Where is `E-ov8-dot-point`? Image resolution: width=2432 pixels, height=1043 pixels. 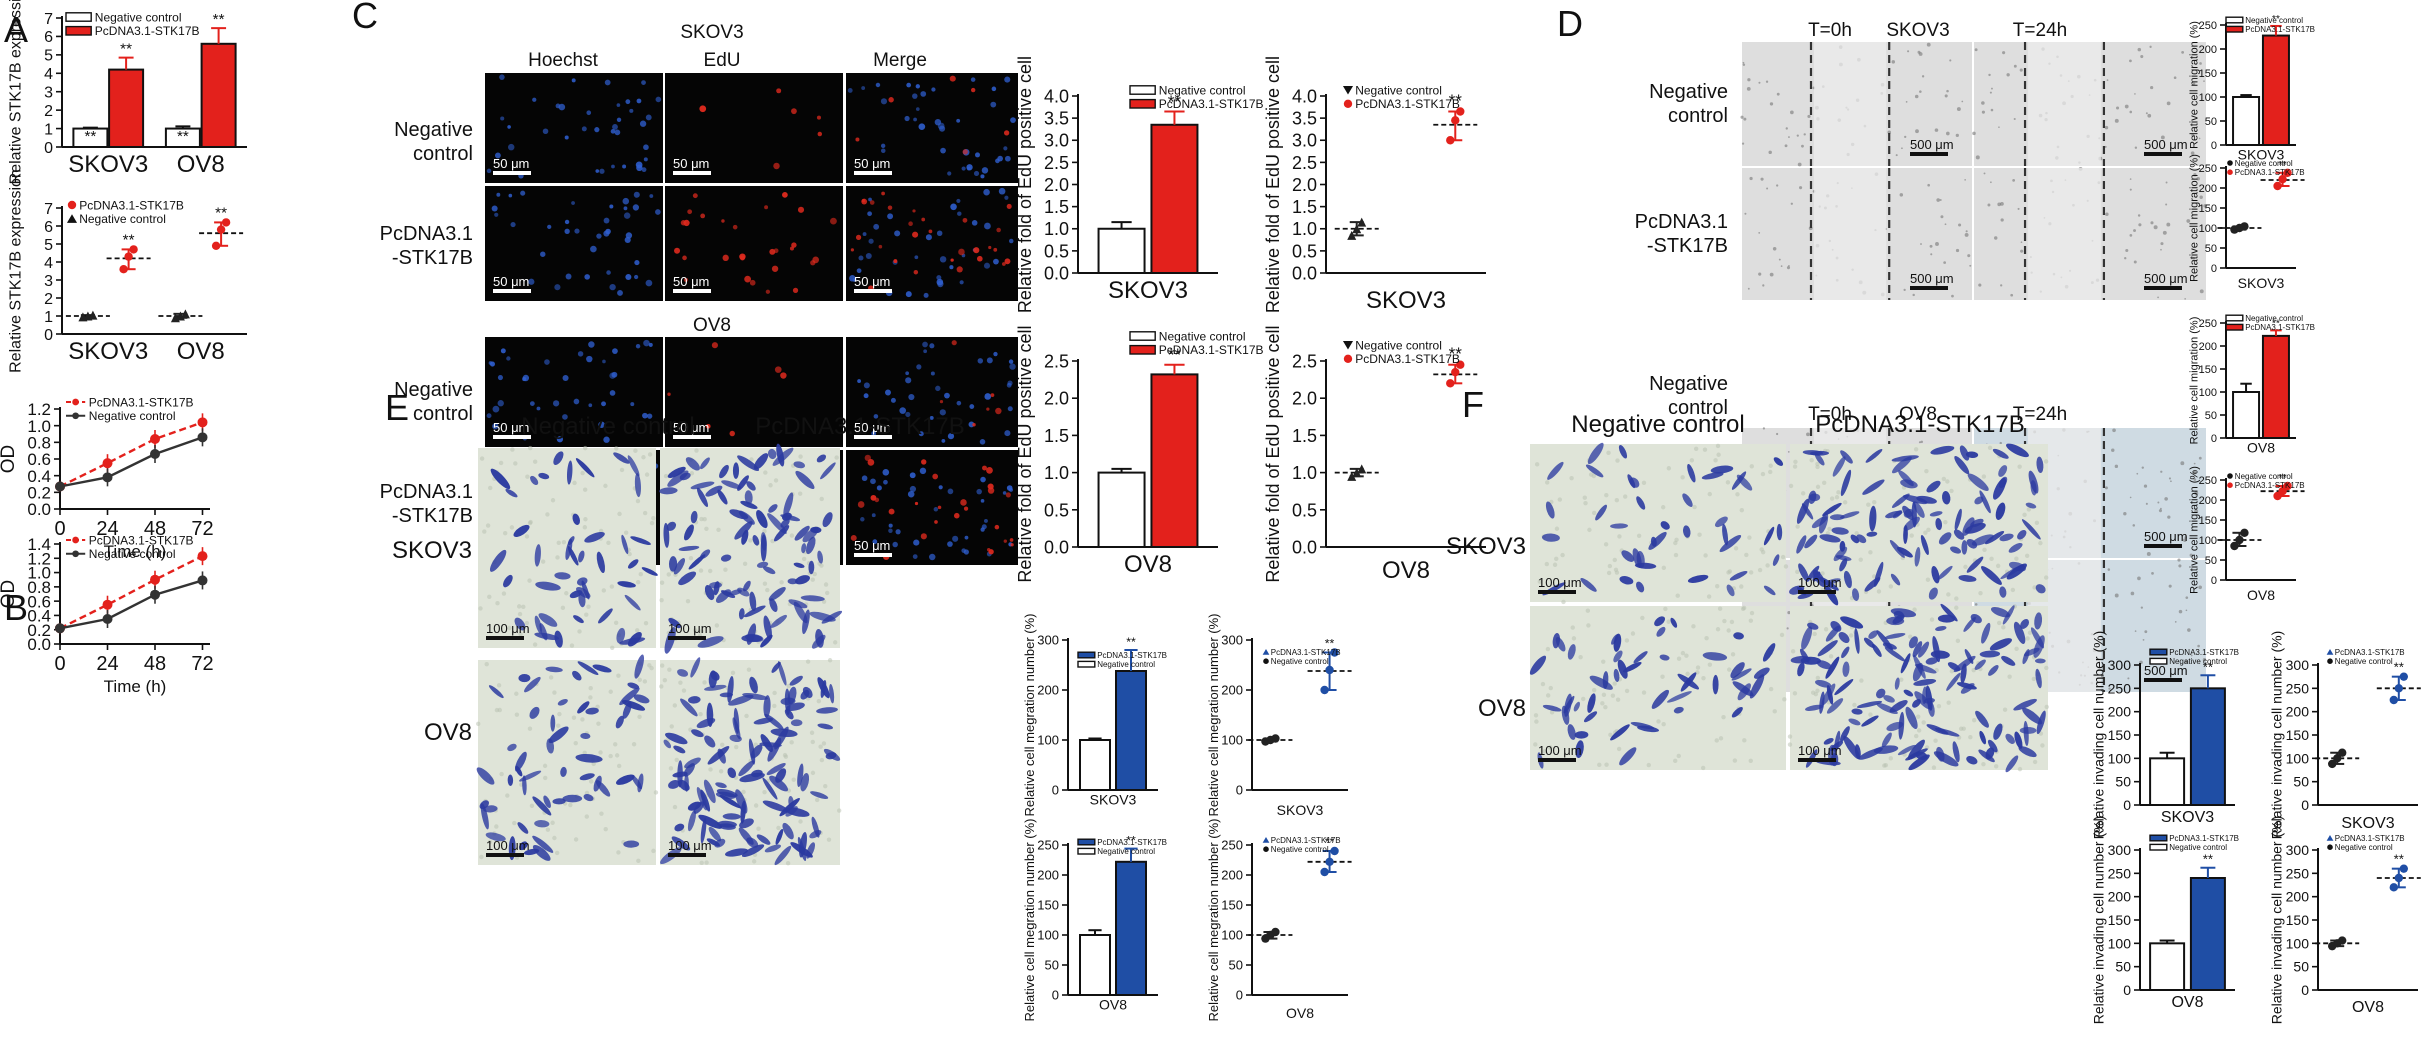 E-ov8-dot-point is located at coordinates (1334, 851).